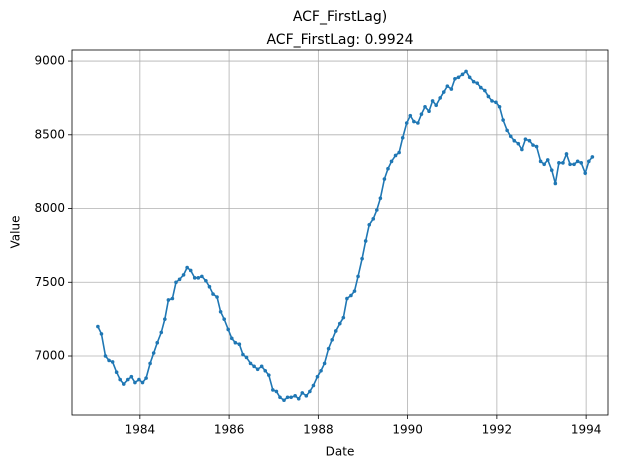  What do you see at coordinates (16, 232) in the screenshot?
I see `y-axis-label: Value` at bounding box center [16, 232].